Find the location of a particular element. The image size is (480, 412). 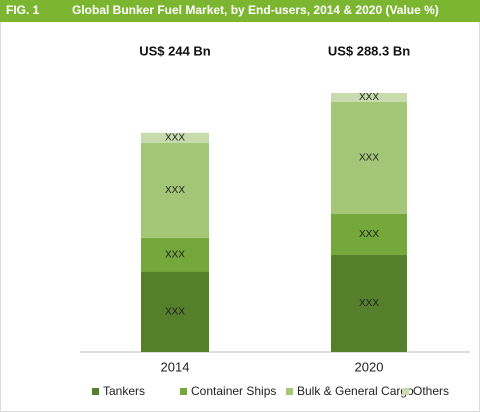

total-label: US$ 288.3 Bn is located at coordinates (369, 50).